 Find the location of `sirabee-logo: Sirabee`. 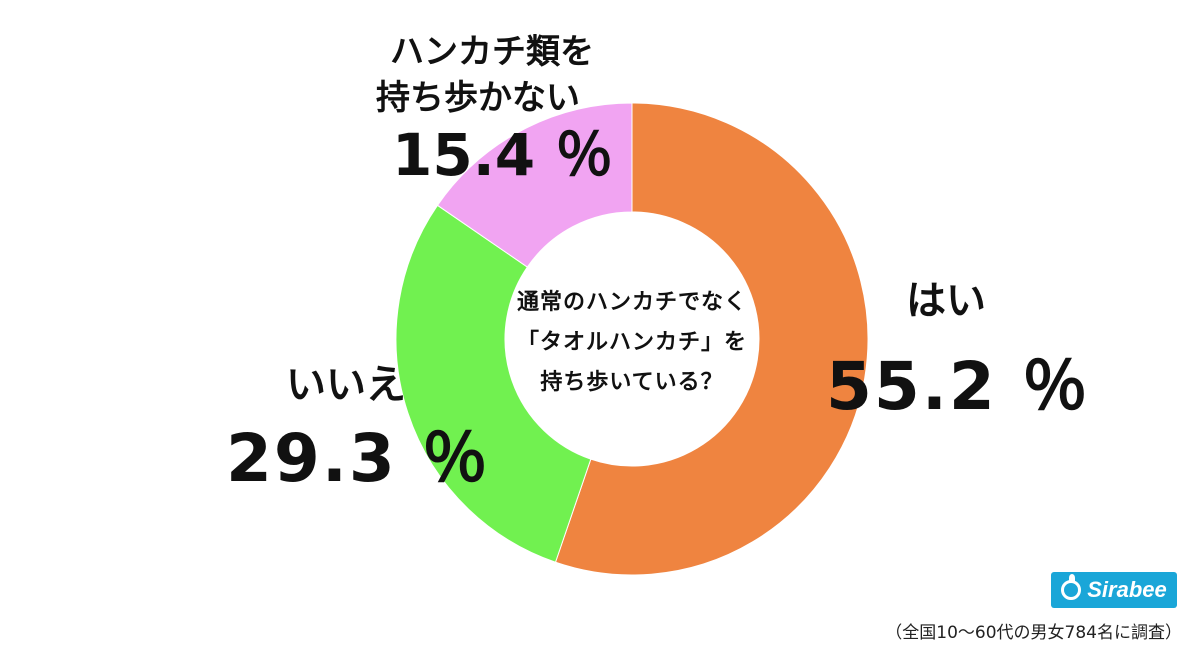

sirabee-logo: Sirabee is located at coordinates (1114, 590).